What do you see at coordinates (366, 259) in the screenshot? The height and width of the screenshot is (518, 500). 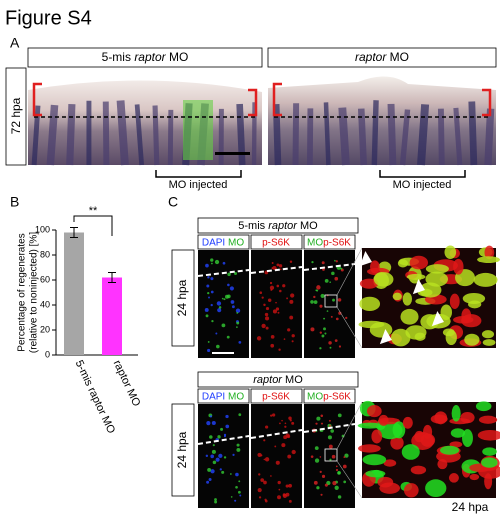 I see `arrowhead` at bounding box center [366, 259].